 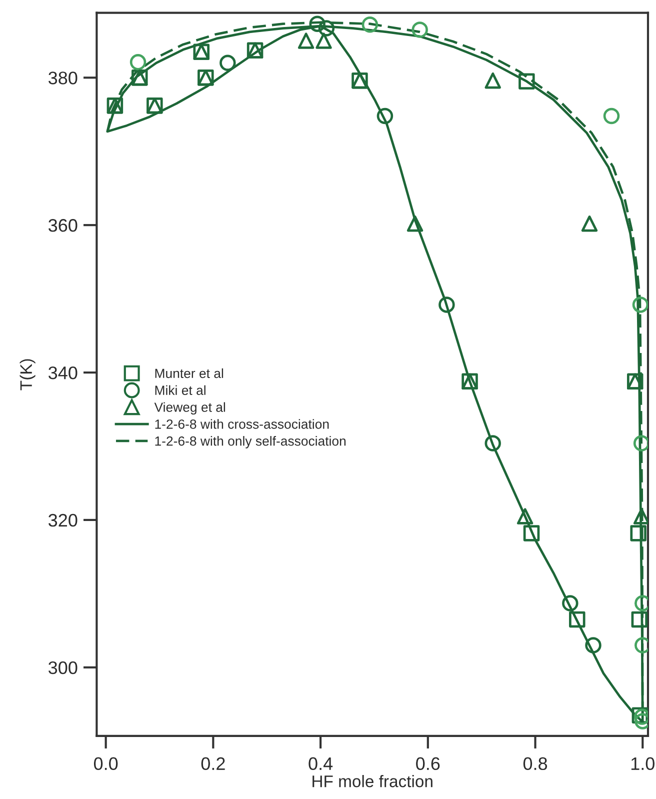 What do you see at coordinates (213, 763) in the screenshot?
I see `x-tick-label: 0.2` at bounding box center [213, 763].